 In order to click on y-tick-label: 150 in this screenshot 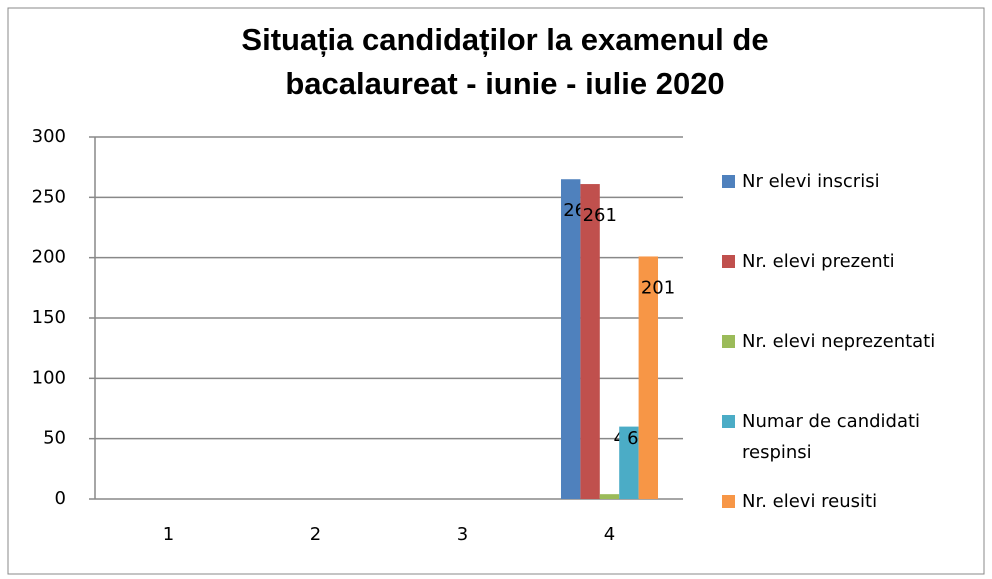, I will do `click(49, 317)`.